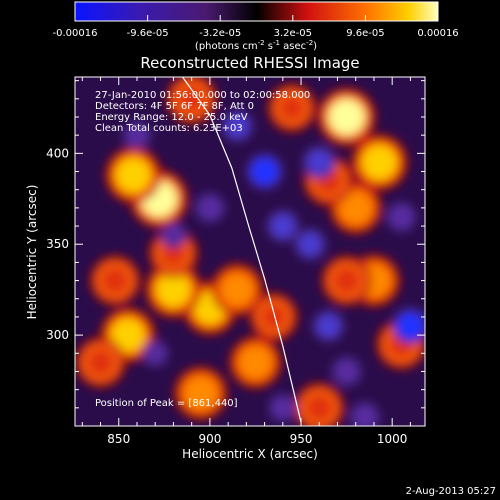 This screenshot has height=500, width=500. I want to click on colorbar-tick-label: -3.2e-05, so click(220, 33).